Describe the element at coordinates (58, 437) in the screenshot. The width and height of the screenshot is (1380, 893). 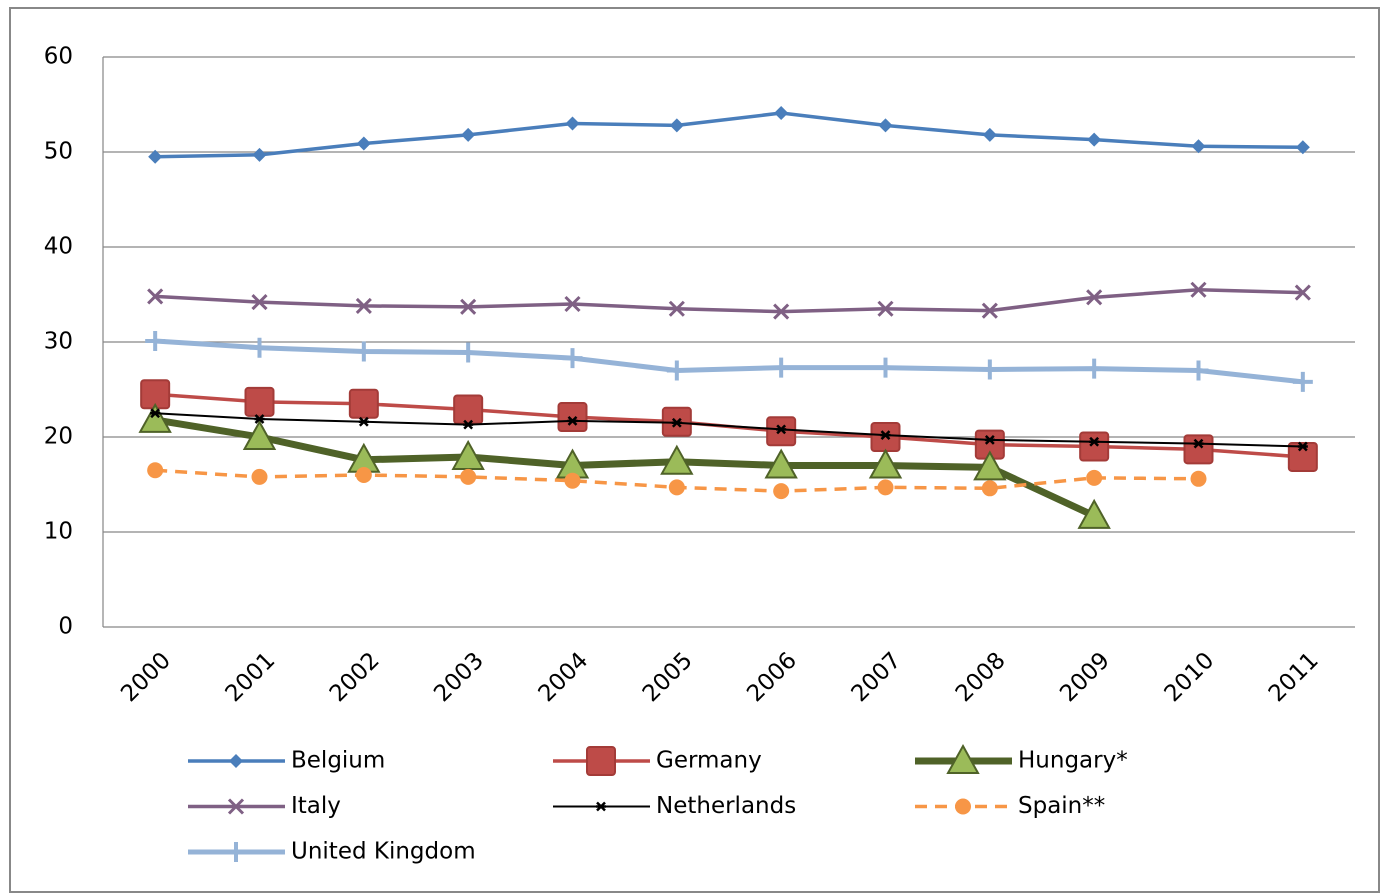
I see `y-tick-label: 20` at that location.